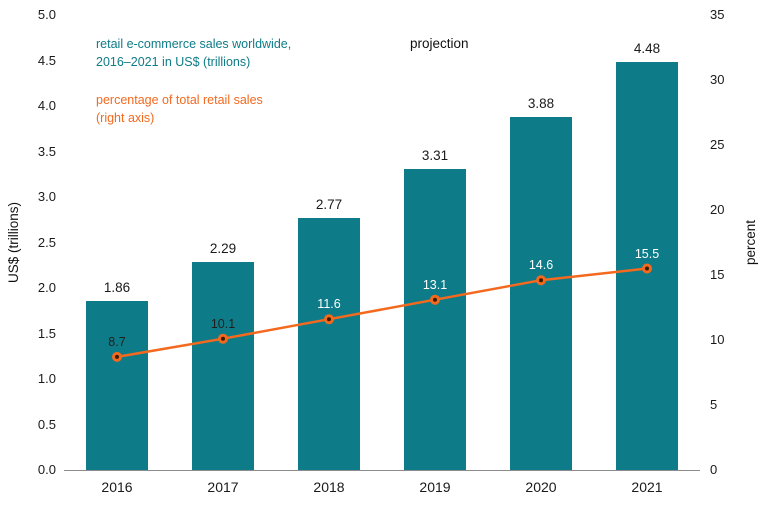 Image resolution: width=768 pixels, height=507 pixels. Describe the element at coordinates (439, 43) in the screenshot. I see `projection-annotation: projection` at that location.